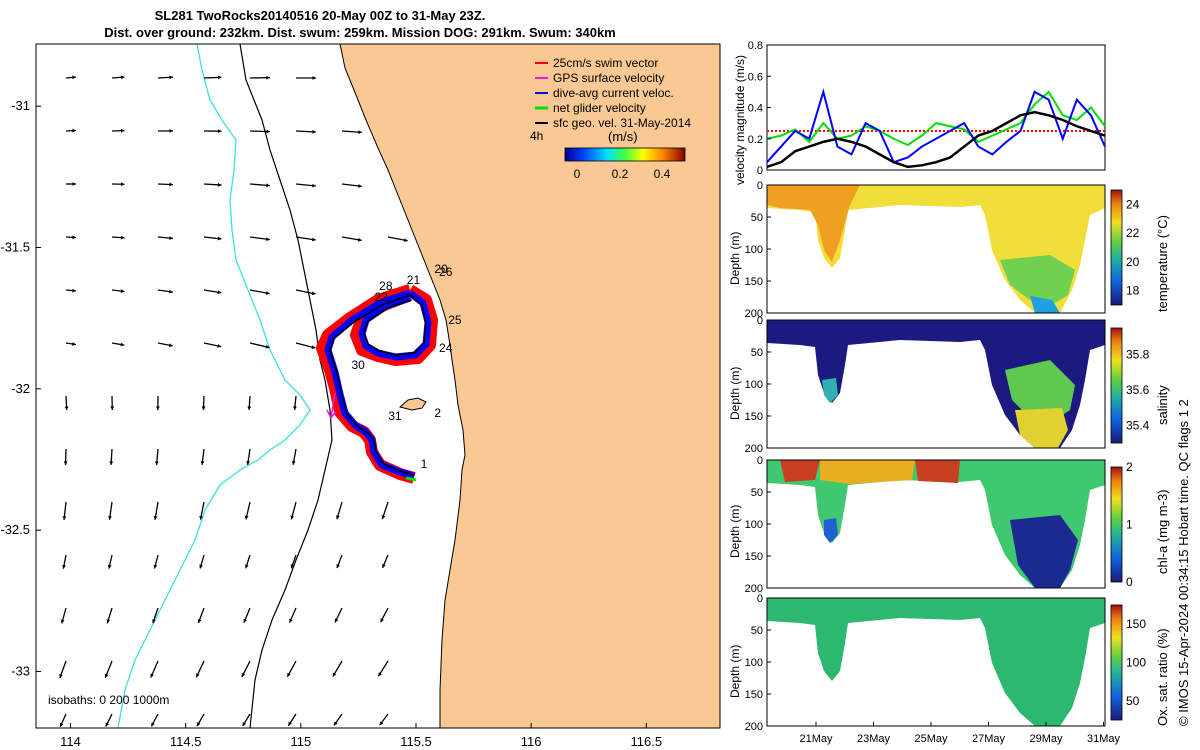  I want to click on date-tick-label: 29May, so click(1046, 739).